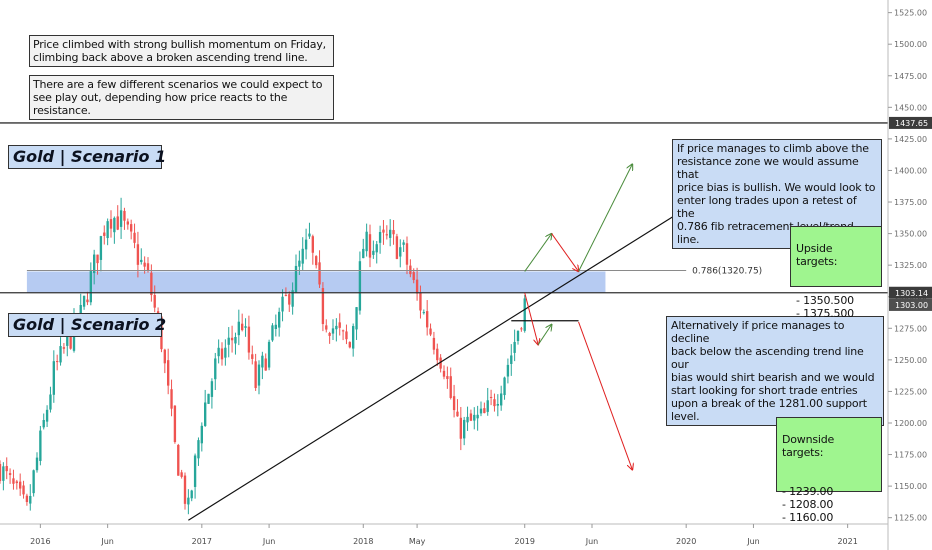 This screenshot has height=550, width=932. What do you see at coordinates (847, 541) in the screenshot?
I see `x-tick-label-10: 2021` at bounding box center [847, 541].